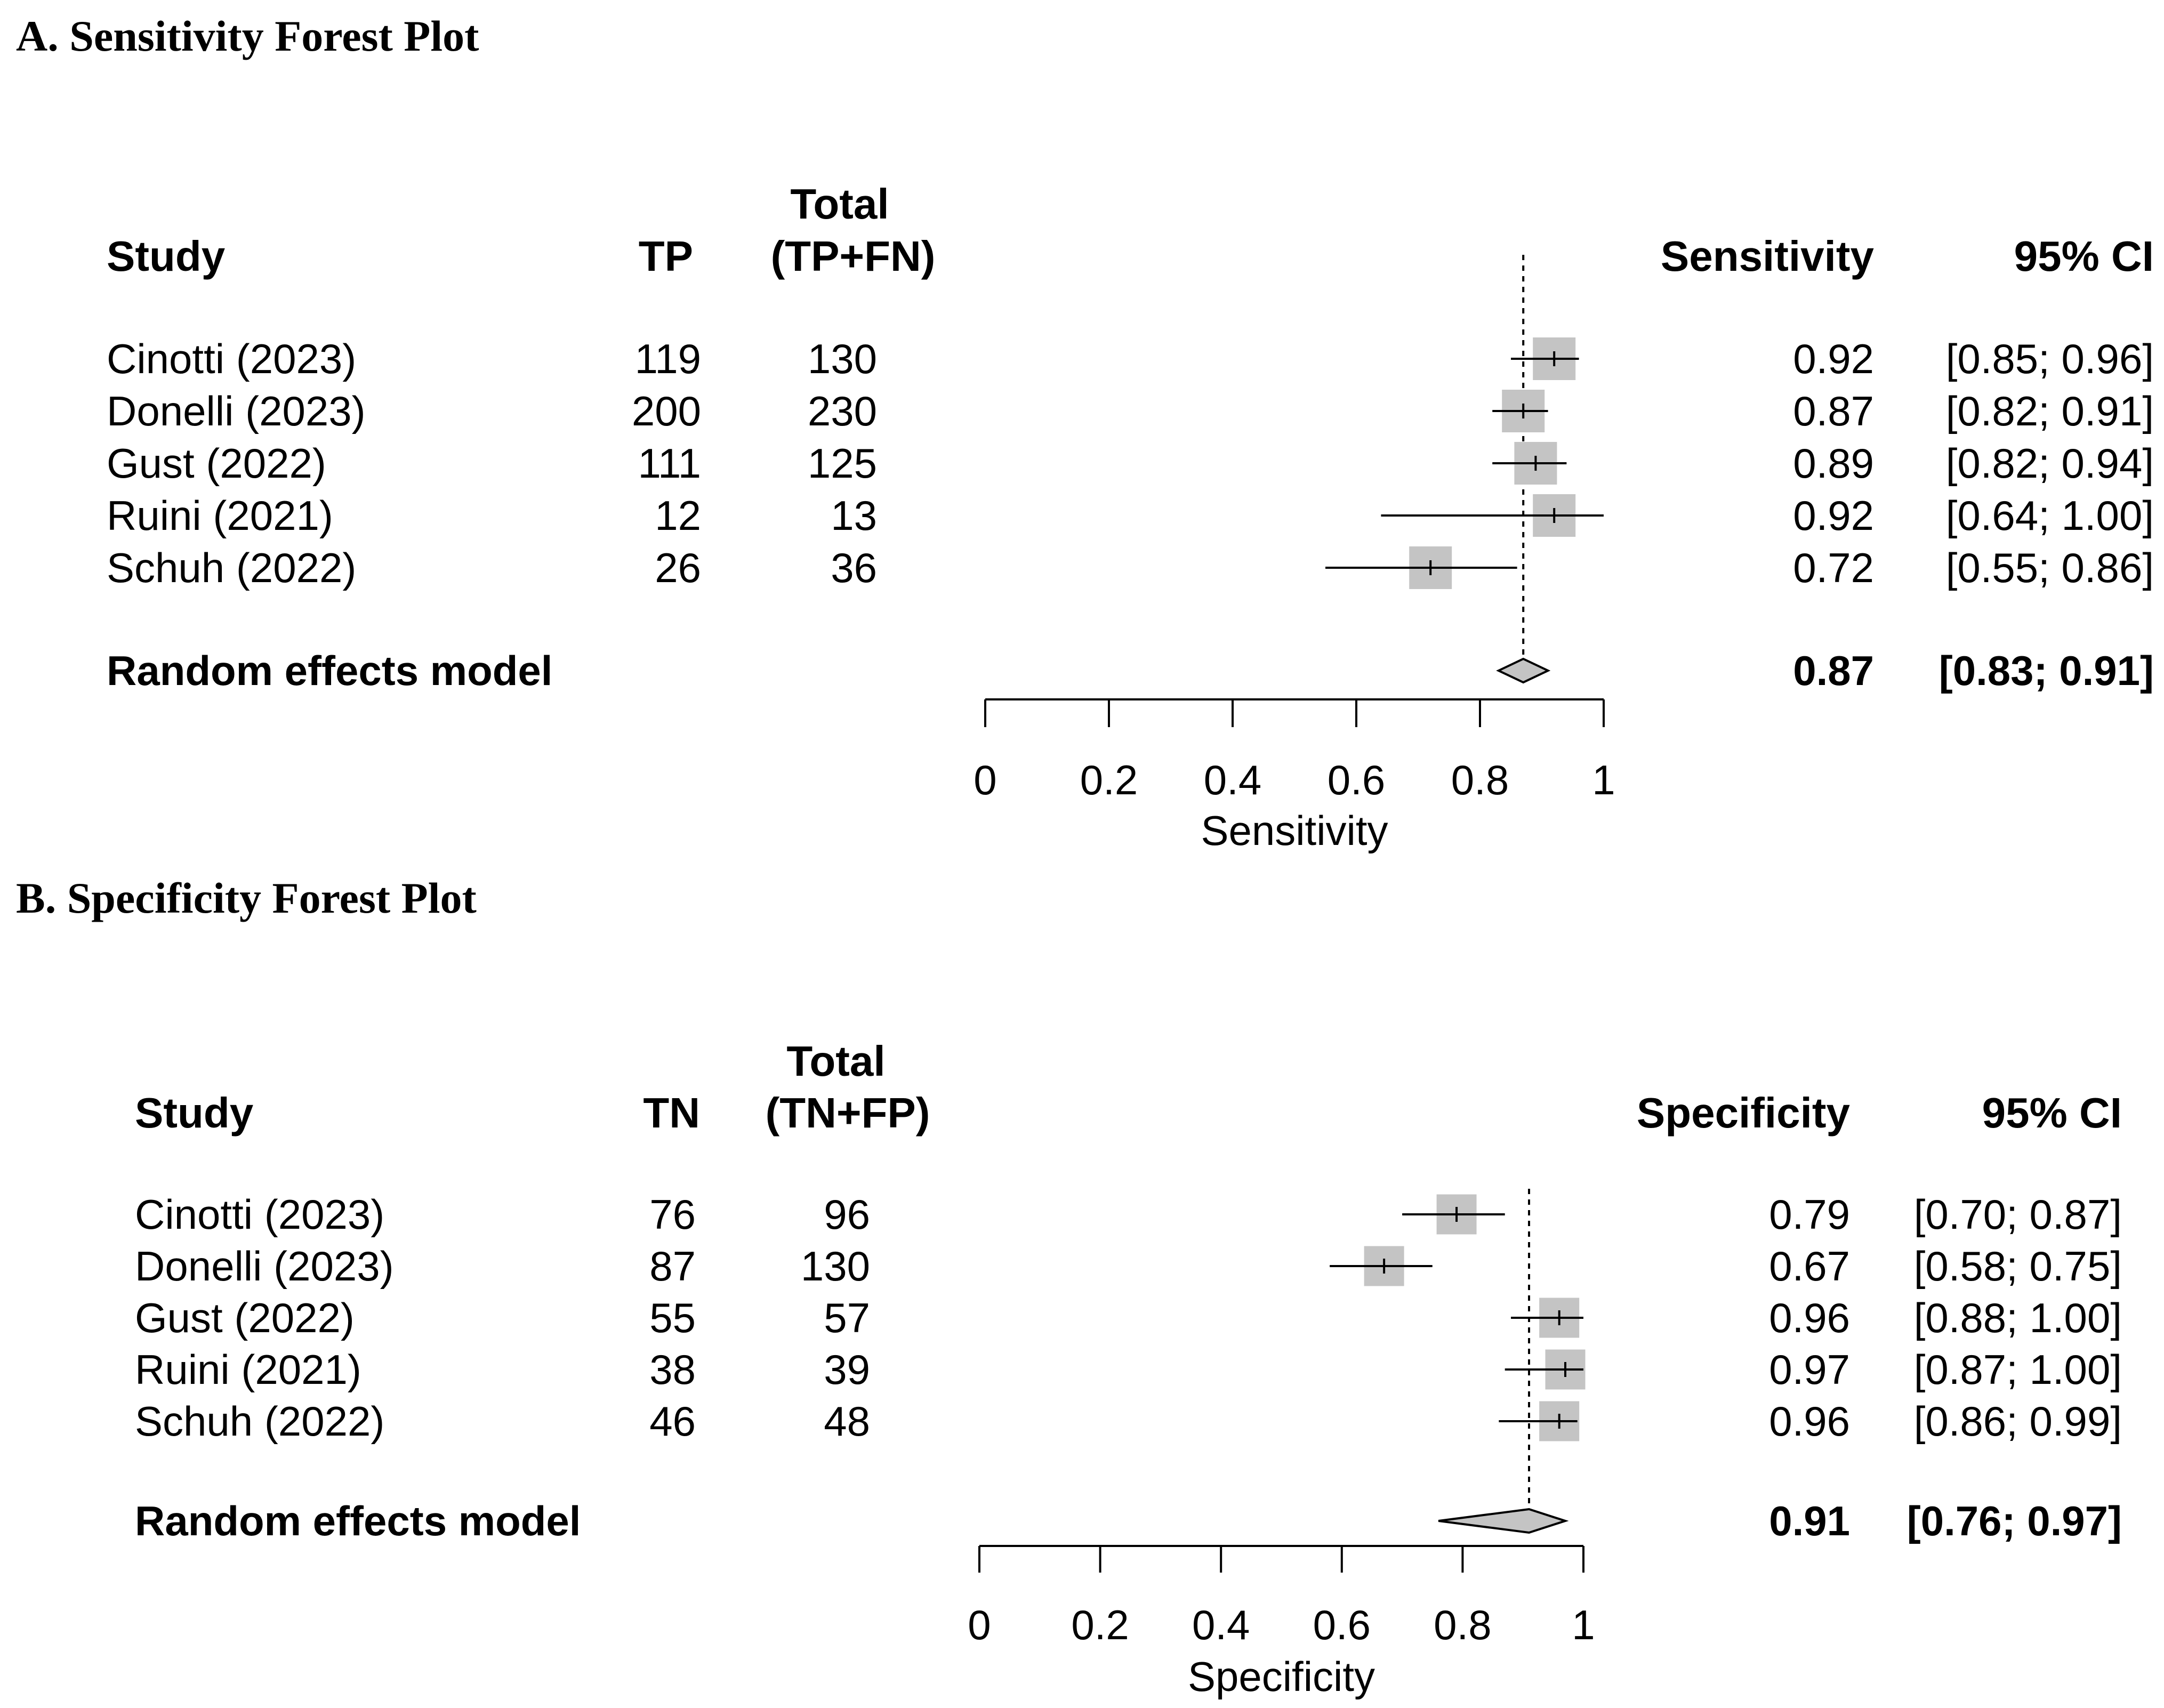 The height and width of the screenshot is (1708, 2164). I want to click on study-total: 48, so click(847, 1421).